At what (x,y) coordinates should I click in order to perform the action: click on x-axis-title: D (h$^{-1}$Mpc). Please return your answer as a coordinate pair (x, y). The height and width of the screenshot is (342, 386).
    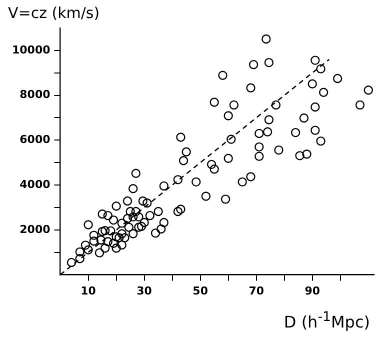
    Looking at the image, I should click on (327, 321).